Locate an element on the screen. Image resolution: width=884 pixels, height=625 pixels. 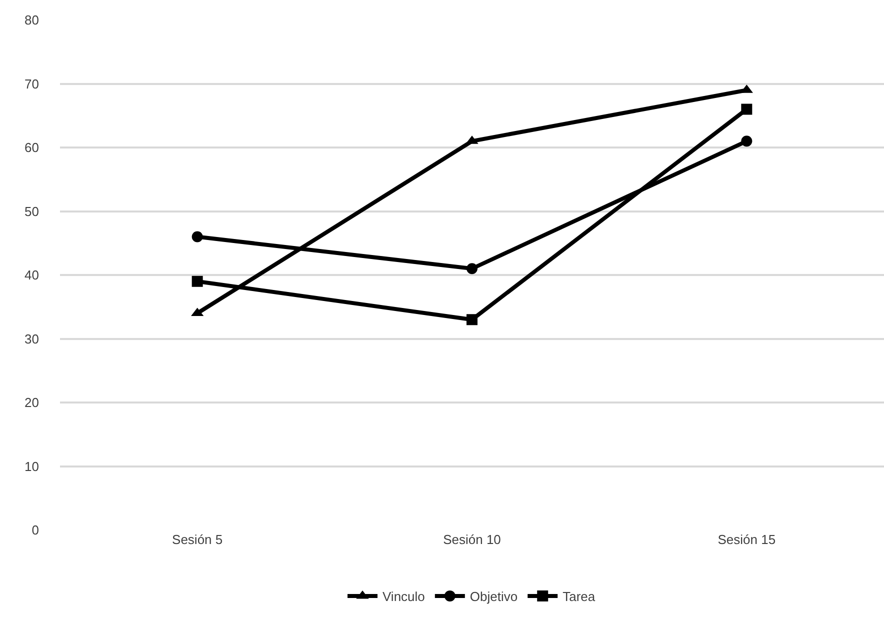
y-tick-label: 0 is located at coordinates (35, 530).